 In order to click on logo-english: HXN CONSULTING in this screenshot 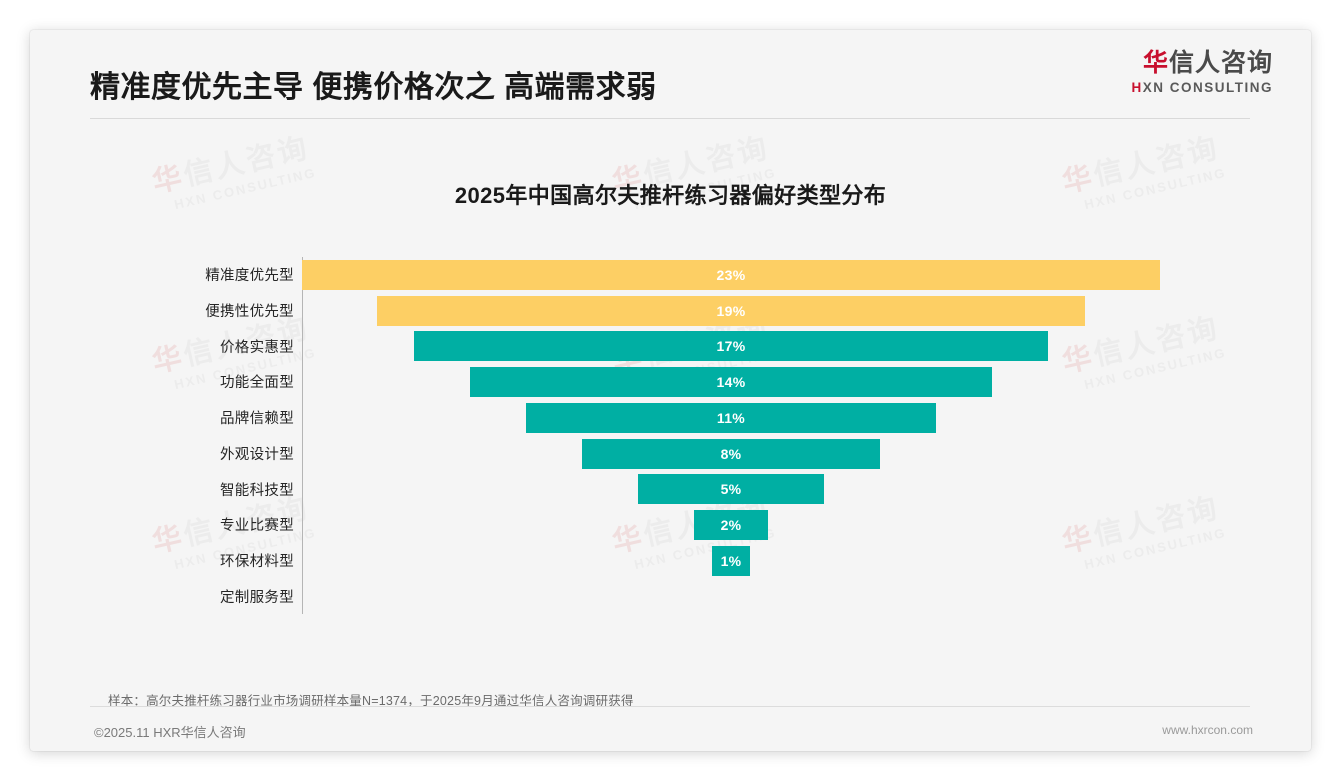, I will do `click(1203, 87)`.